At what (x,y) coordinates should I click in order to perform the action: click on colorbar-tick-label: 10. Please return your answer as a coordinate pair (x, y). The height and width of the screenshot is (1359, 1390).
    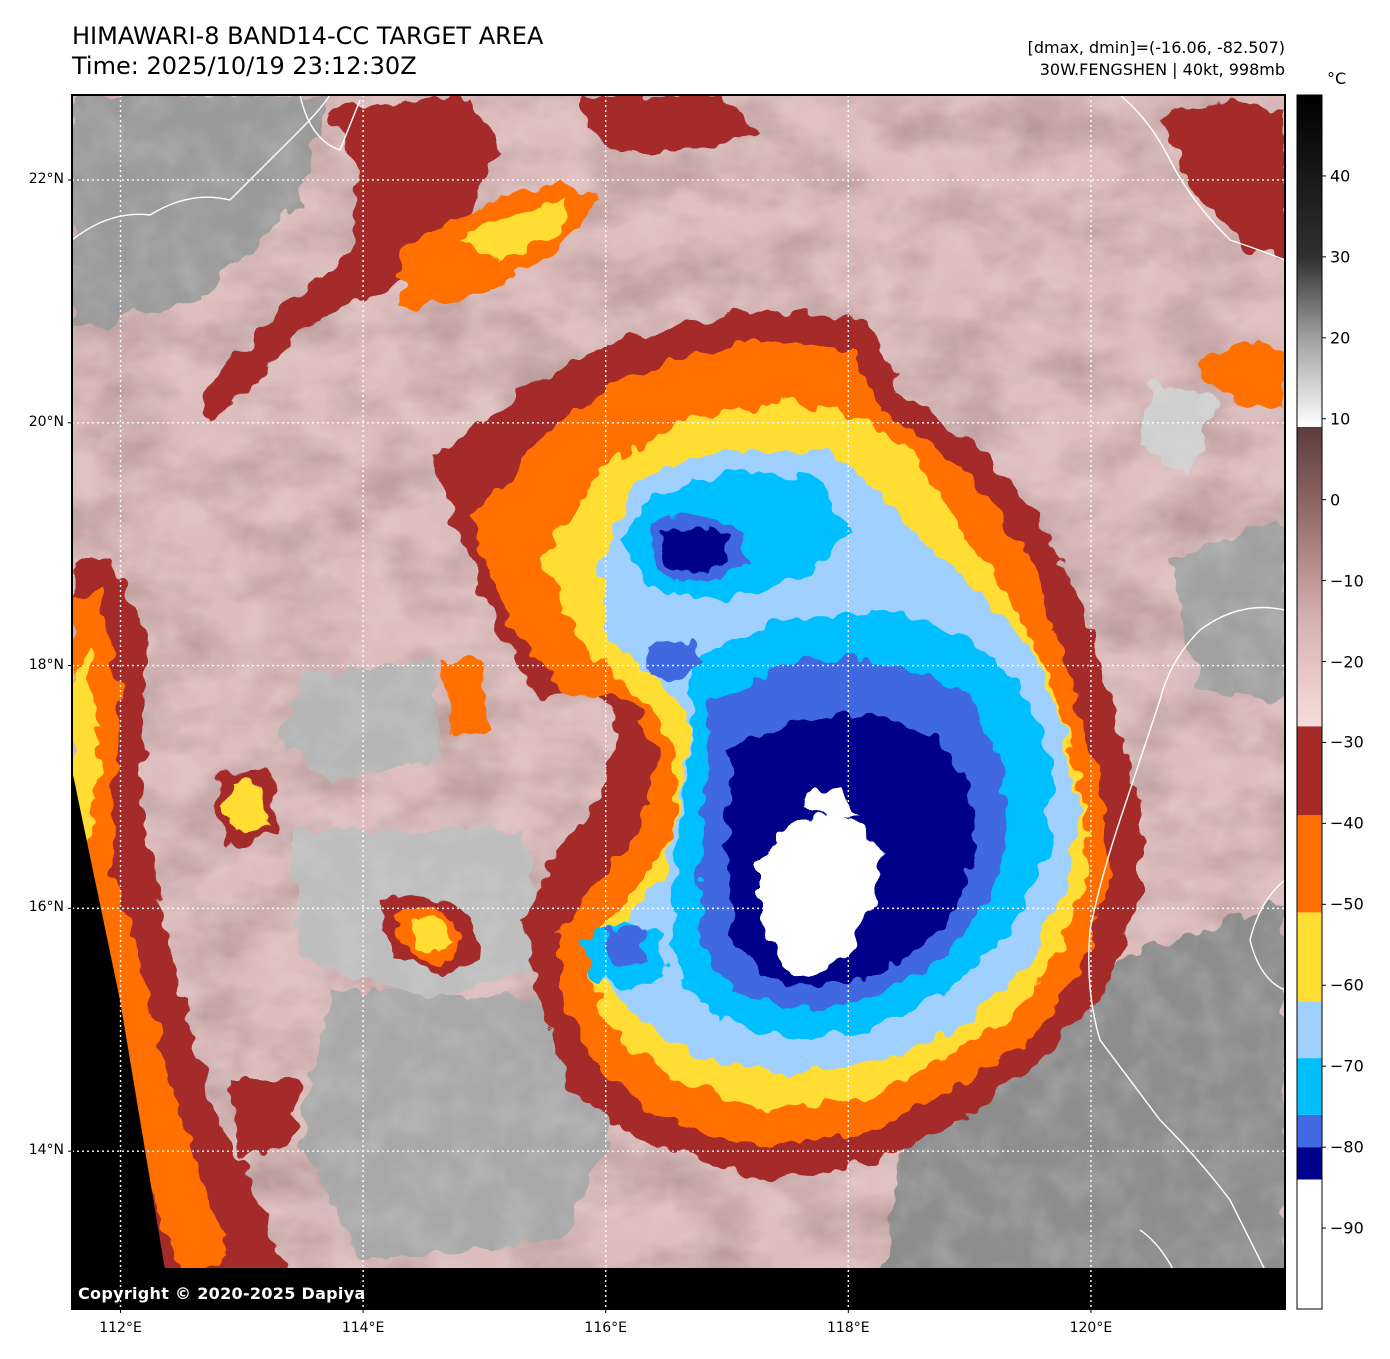
    Looking at the image, I should click on (1340, 419).